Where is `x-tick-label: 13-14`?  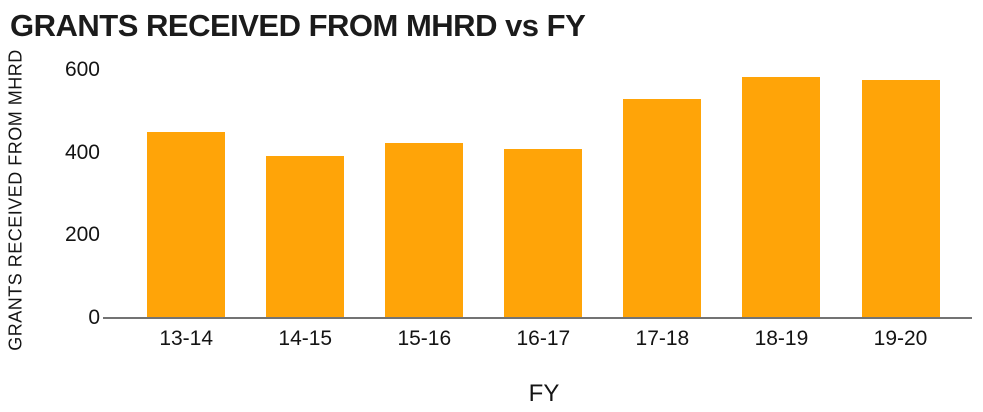 x-tick-label: 13-14 is located at coordinates (186, 338).